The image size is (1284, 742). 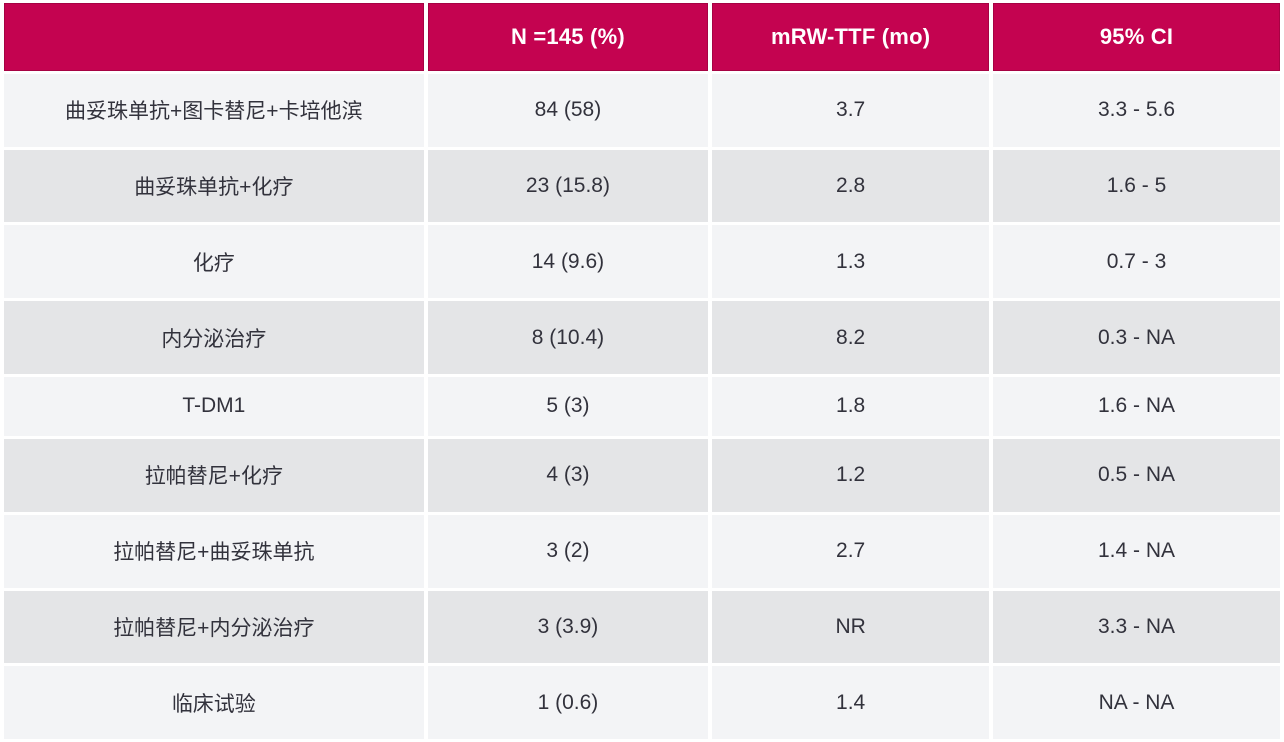 I want to click on treatment-cell: 内分泌治疗, so click(x=214, y=337).